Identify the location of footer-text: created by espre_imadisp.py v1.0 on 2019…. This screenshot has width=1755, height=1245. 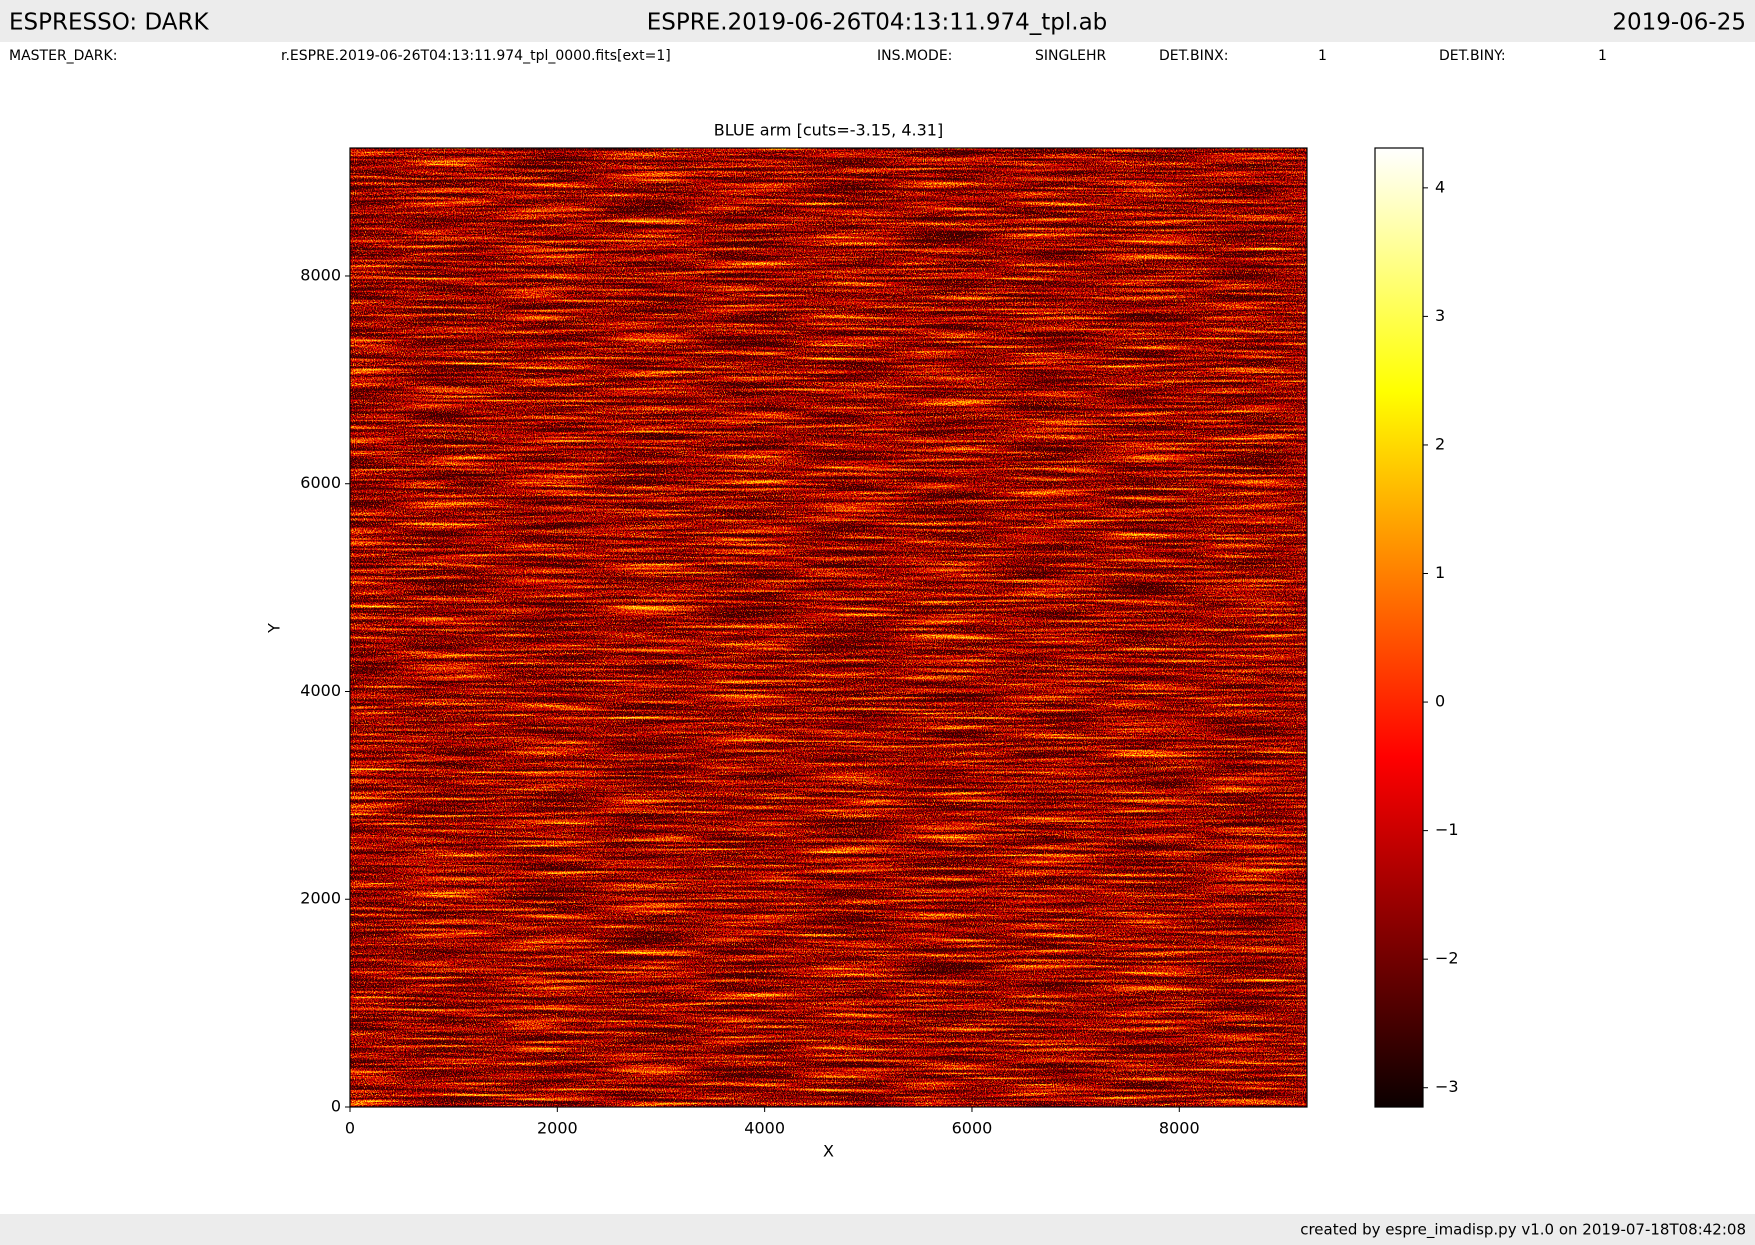
(1523, 1230).